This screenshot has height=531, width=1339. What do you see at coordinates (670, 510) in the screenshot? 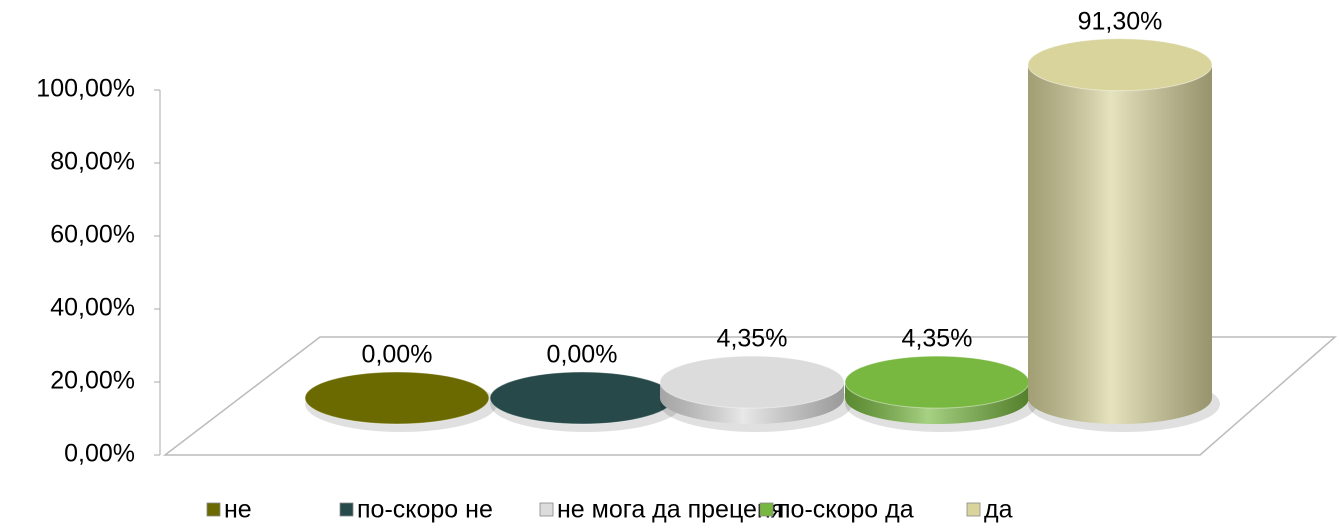
I see `legend-label: не мога да преценя` at bounding box center [670, 510].